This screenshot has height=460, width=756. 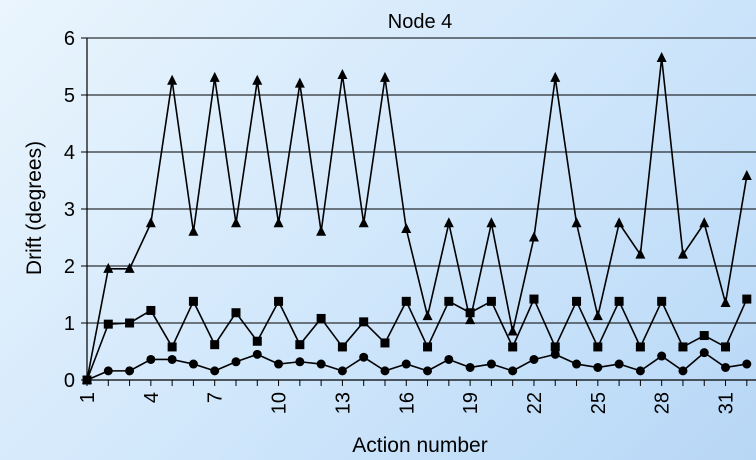 What do you see at coordinates (34, 208) in the screenshot?
I see `y-axis-title: Drift (degrees)` at bounding box center [34, 208].